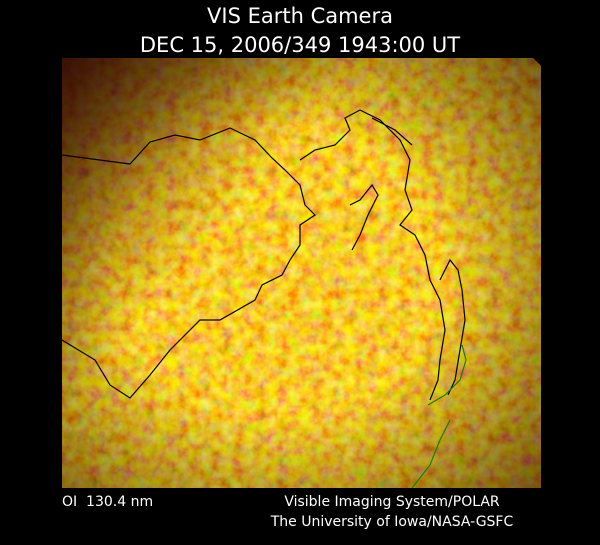 The height and width of the screenshot is (545, 600). Describe the element at coordinates (107, 502) in the screenshot. I see `wavelength: OI 130.4 nm` at that location.